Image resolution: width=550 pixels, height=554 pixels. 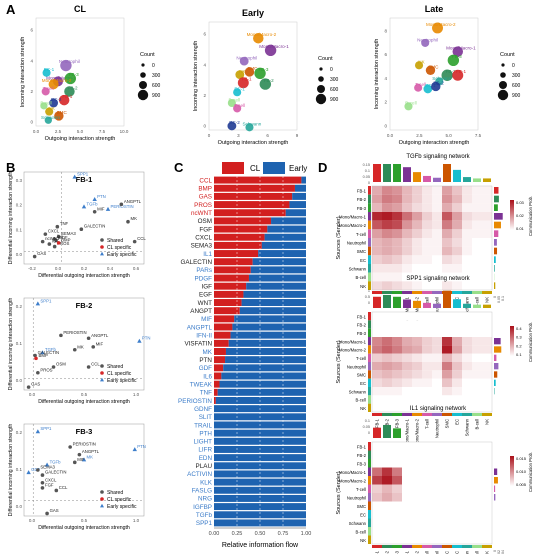 I want to click on row-label: Mono/Macro-1, so click(x=353, y=217).